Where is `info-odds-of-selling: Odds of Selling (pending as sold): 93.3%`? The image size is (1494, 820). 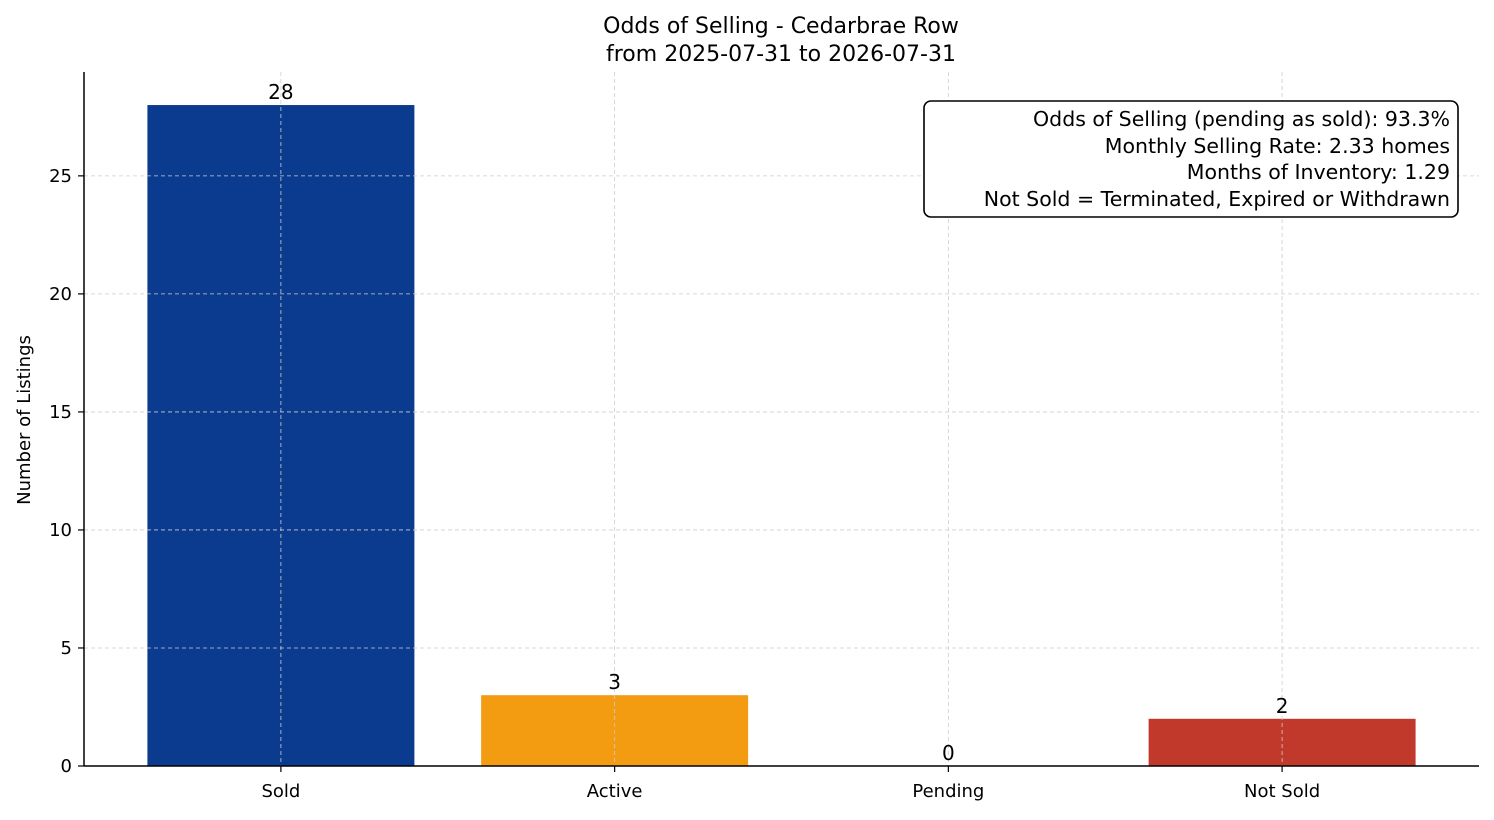 info-odds-of-selling: Odds of Selling (pending as sold): 93.3% is located at coordinates (1241, 119).